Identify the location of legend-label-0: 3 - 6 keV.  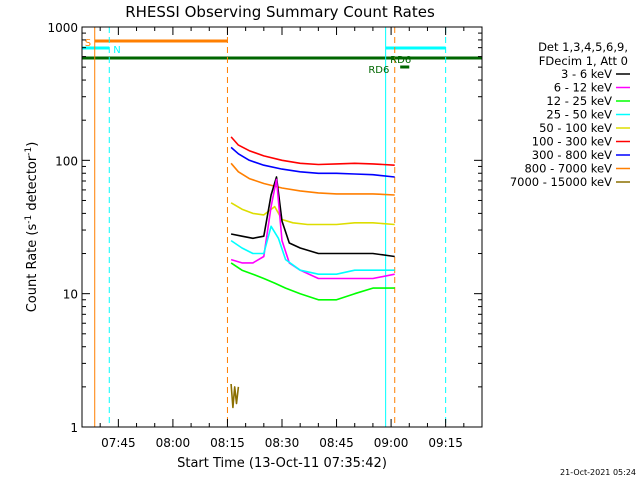
(586, 74).